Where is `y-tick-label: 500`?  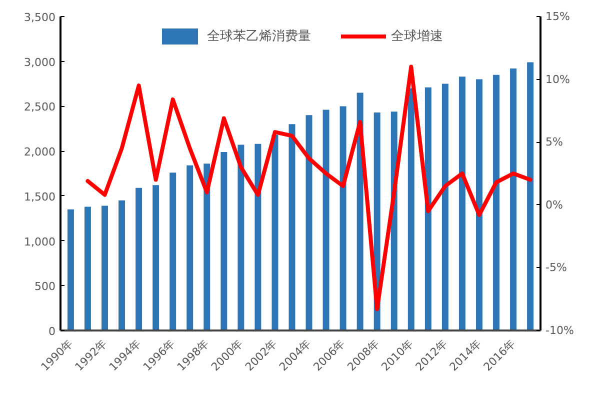
y-tick-label: 500 is located at coordinates (45, 287).